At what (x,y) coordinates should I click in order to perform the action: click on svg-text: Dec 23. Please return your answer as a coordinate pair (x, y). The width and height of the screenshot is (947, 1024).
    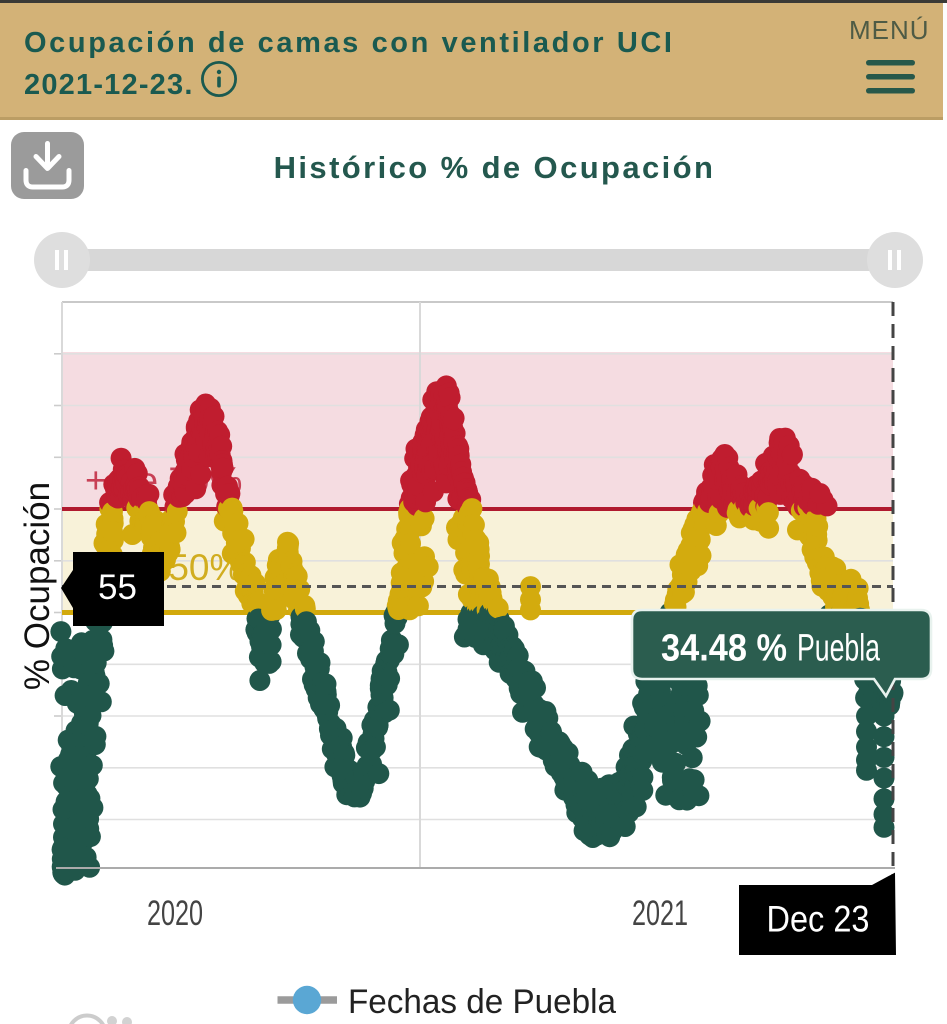
    Looking at the image, I should click on (818, 919).